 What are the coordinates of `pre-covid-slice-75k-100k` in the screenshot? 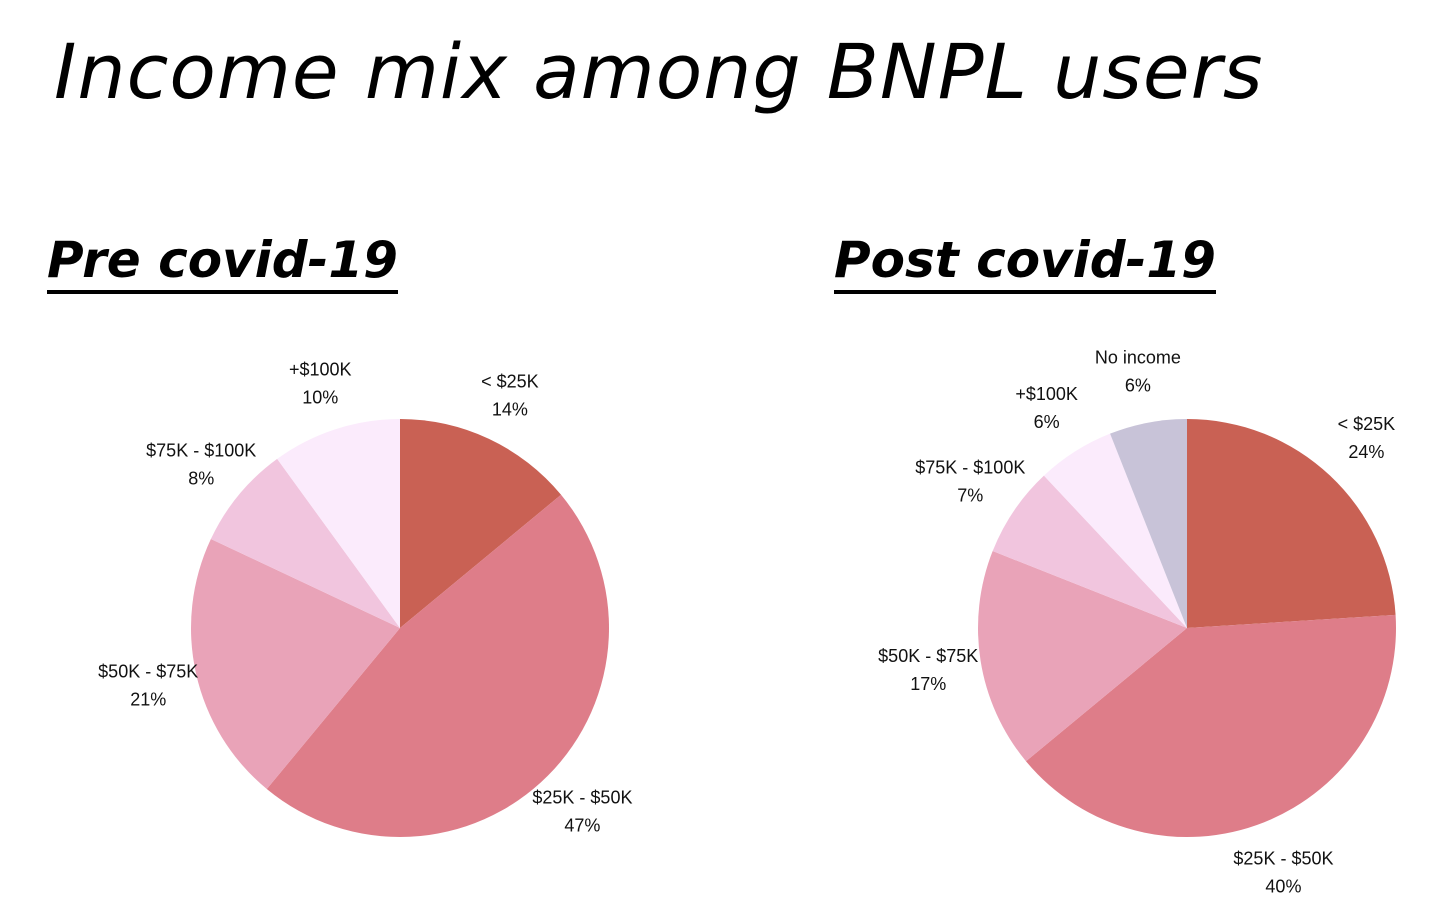 It's located at (305, 543).